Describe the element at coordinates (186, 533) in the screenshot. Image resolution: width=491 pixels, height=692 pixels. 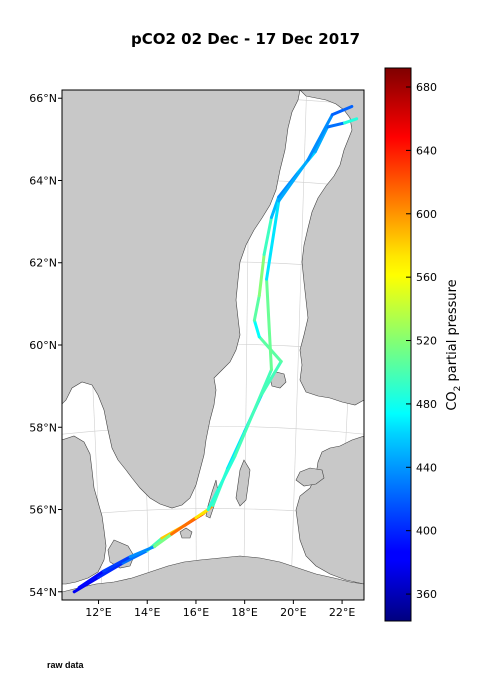
I see `bornholm-island` at that location.